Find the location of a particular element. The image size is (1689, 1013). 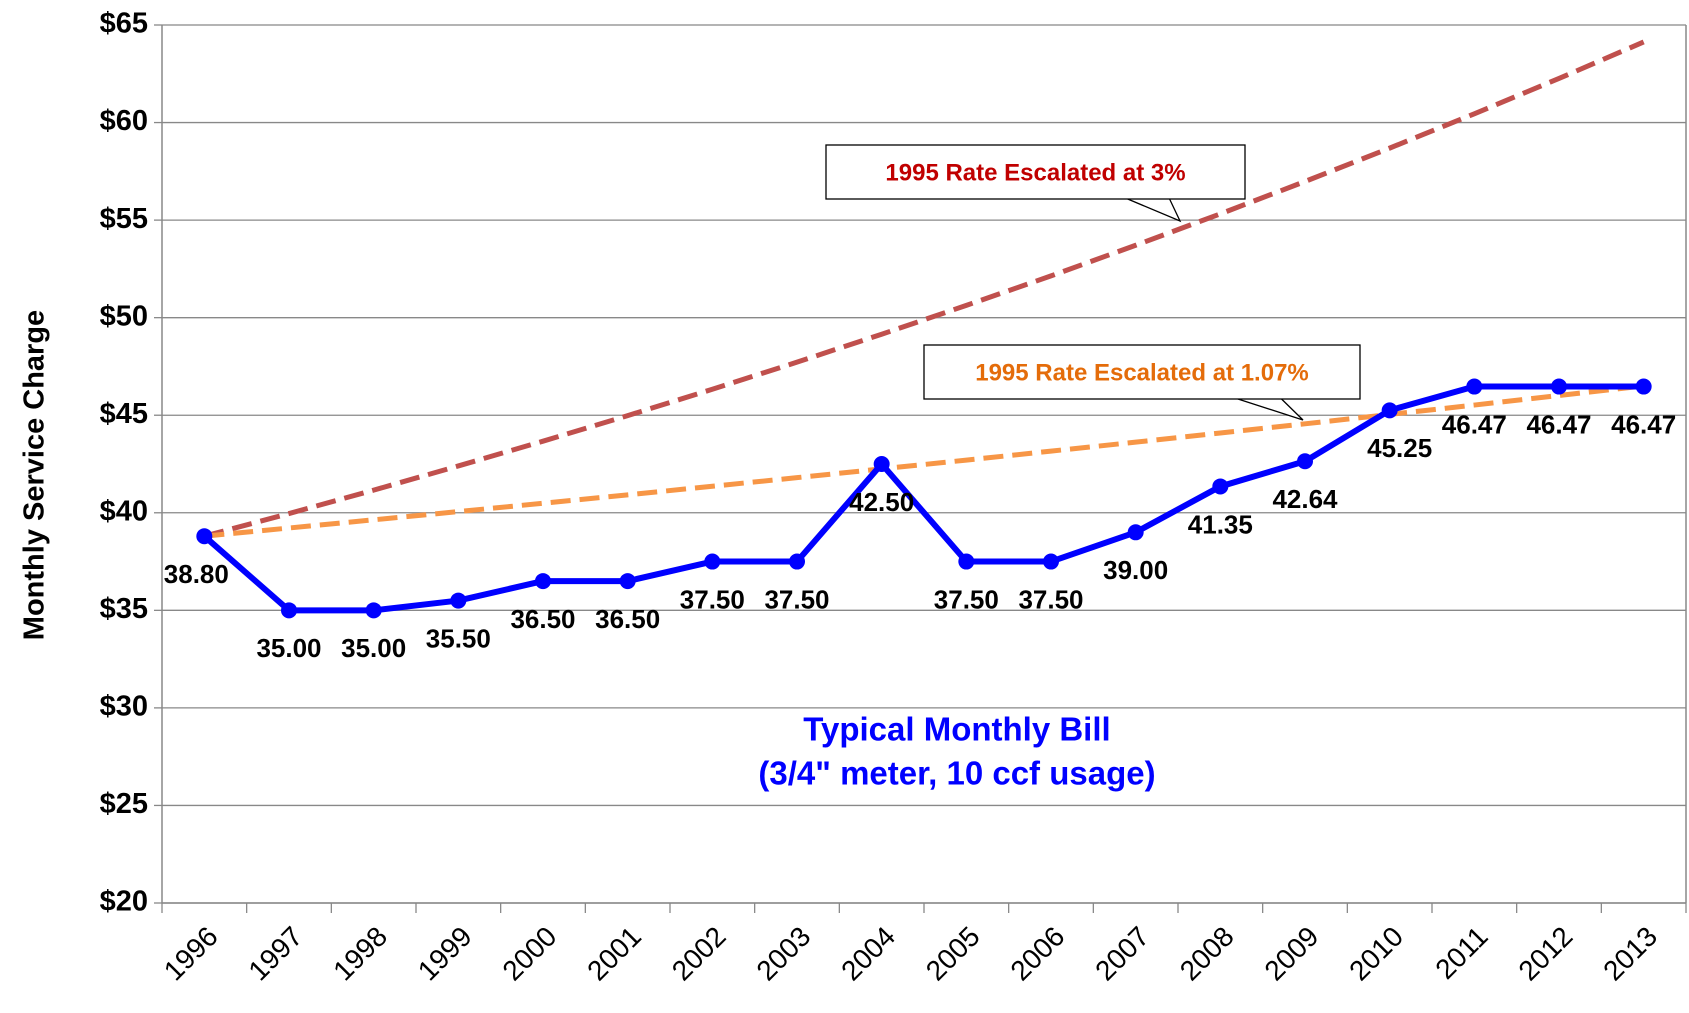

x-tick-label: 2010 is located at coordinates (1376, 954).